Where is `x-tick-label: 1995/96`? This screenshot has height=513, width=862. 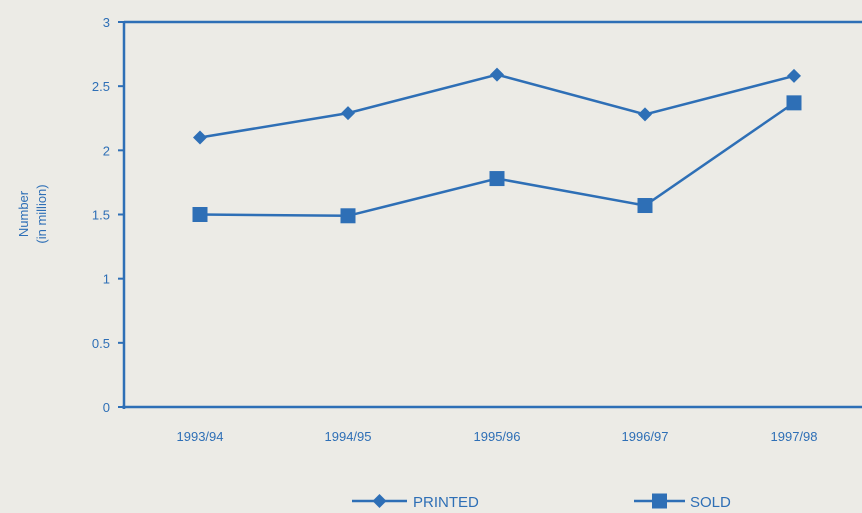
x-tick-label: 1995/96 is located at coordinates (497, 436).